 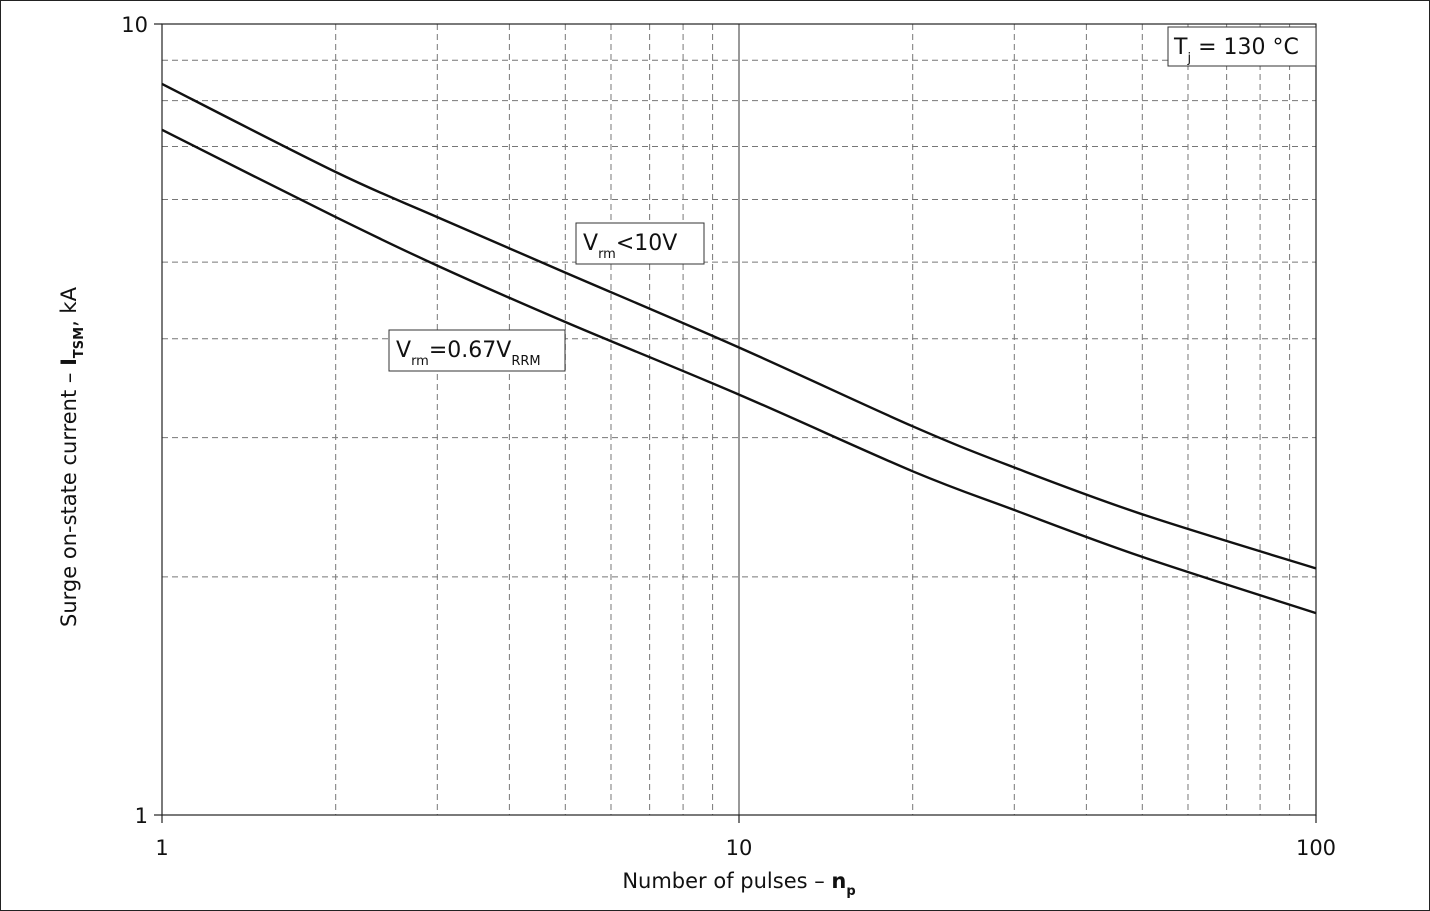 I want to click on condition-label: Tj = 130 °C, so click(x=1236, y=50).